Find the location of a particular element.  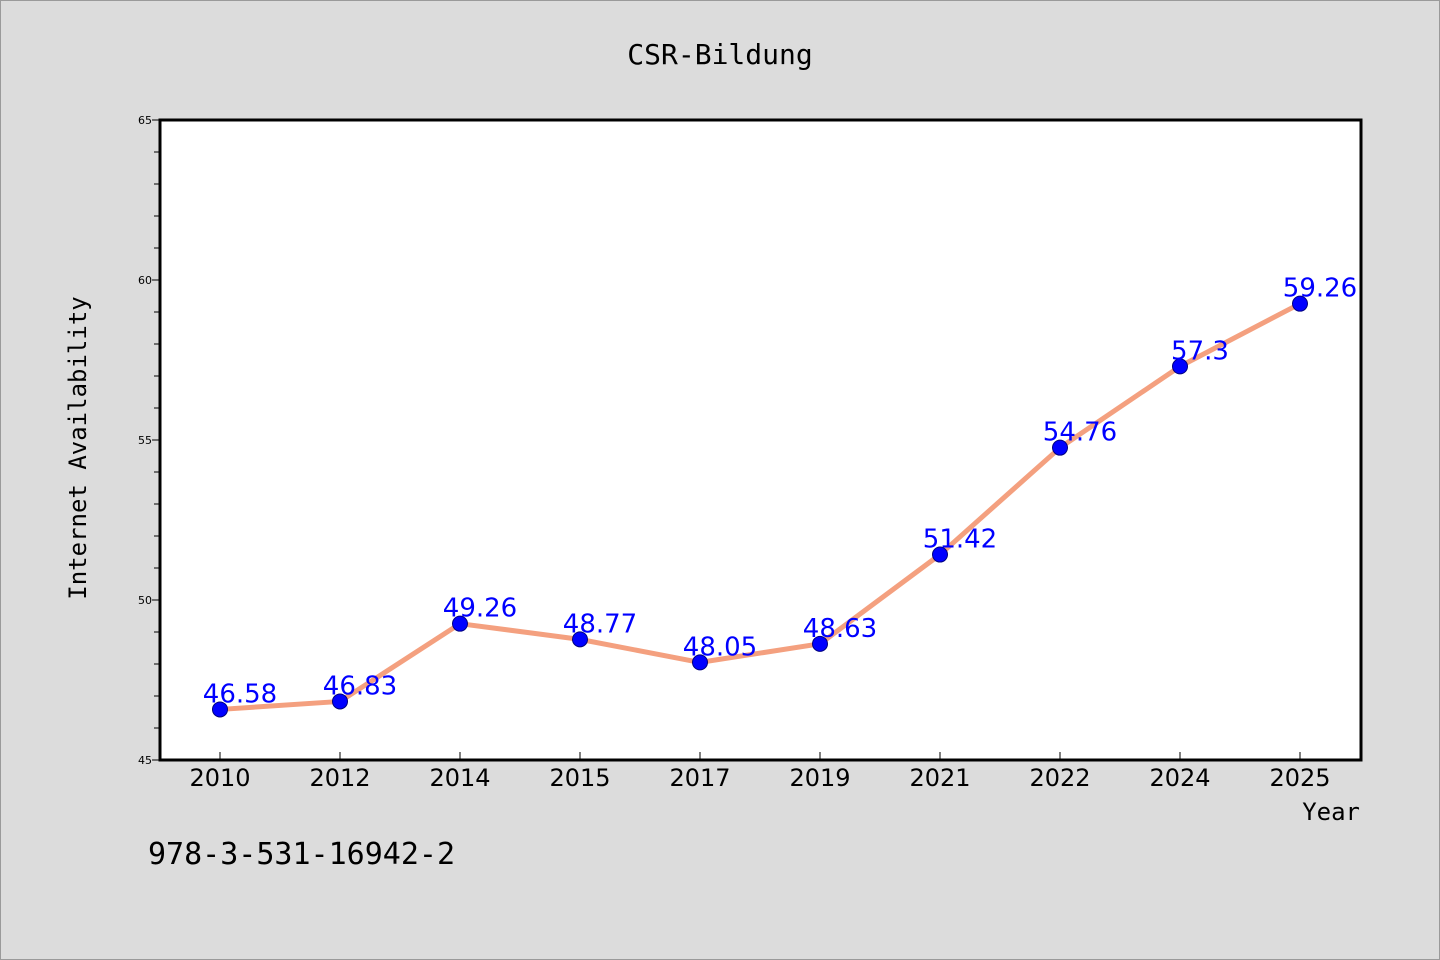

x-tick-label: 2014 is located at coordinates (459, 778).